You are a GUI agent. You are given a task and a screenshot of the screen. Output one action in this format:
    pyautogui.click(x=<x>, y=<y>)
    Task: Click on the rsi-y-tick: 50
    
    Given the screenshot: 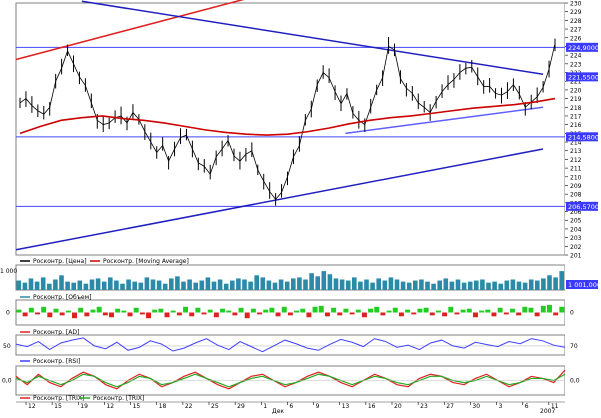 What is the action you would take?
    pyautogui.click(x=7, y=346)
    